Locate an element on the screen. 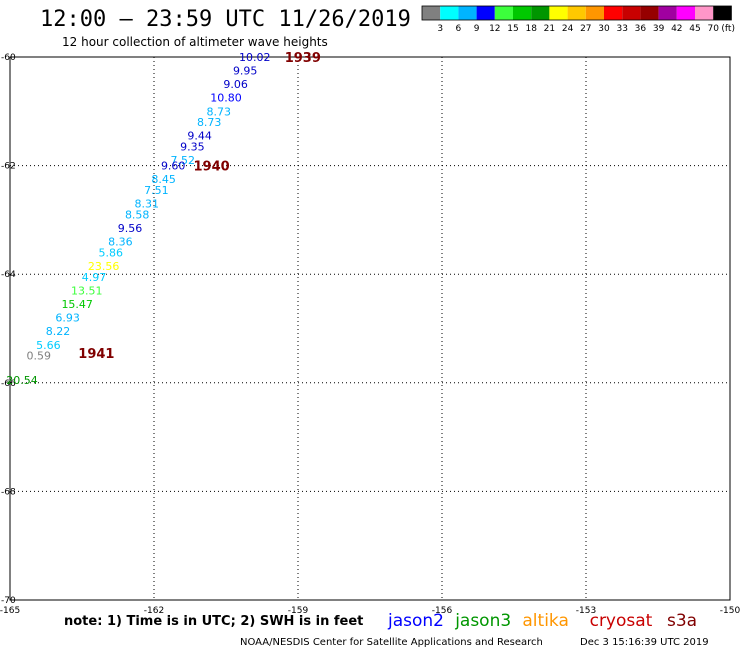 This screenshot has height=650, width=740. time-label: 1940 is located at coordinates (212, 167).